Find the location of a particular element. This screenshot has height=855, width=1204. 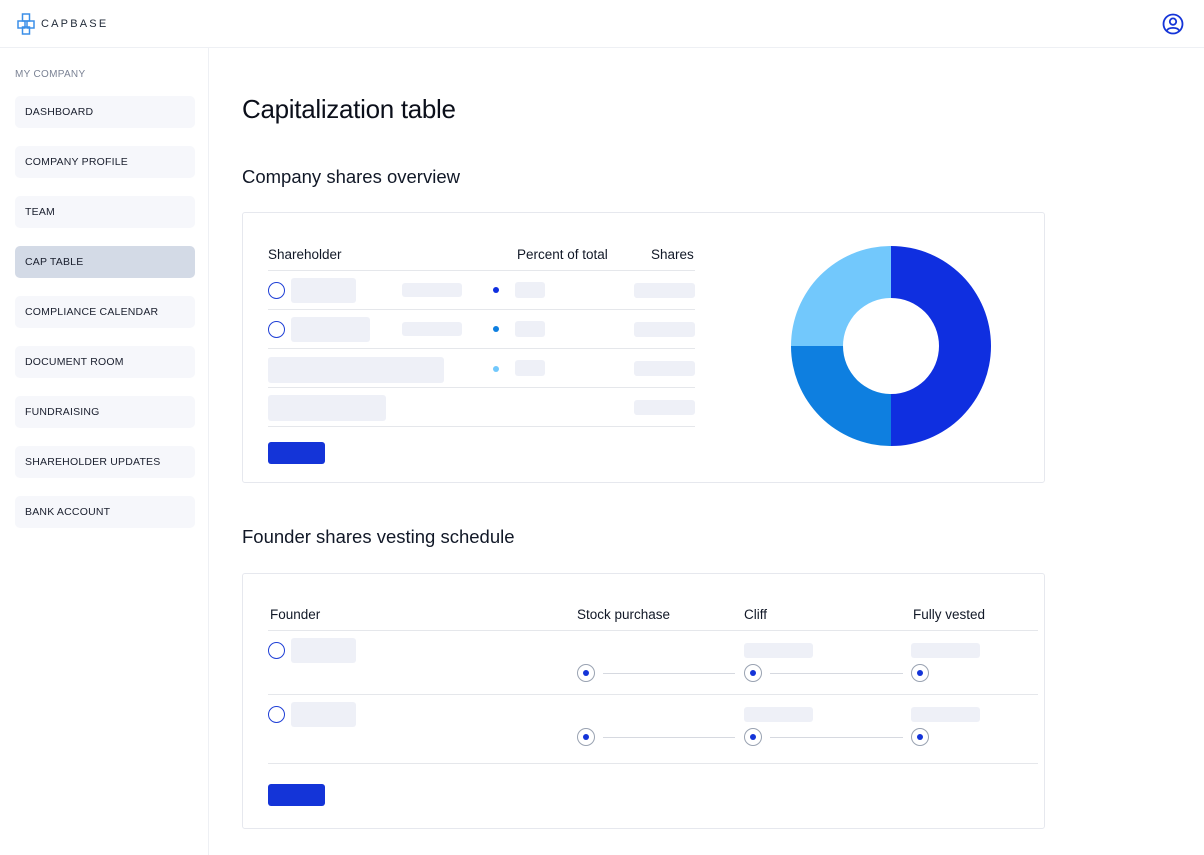

app-name: CAPBASE is located at coordinates (75, 24).